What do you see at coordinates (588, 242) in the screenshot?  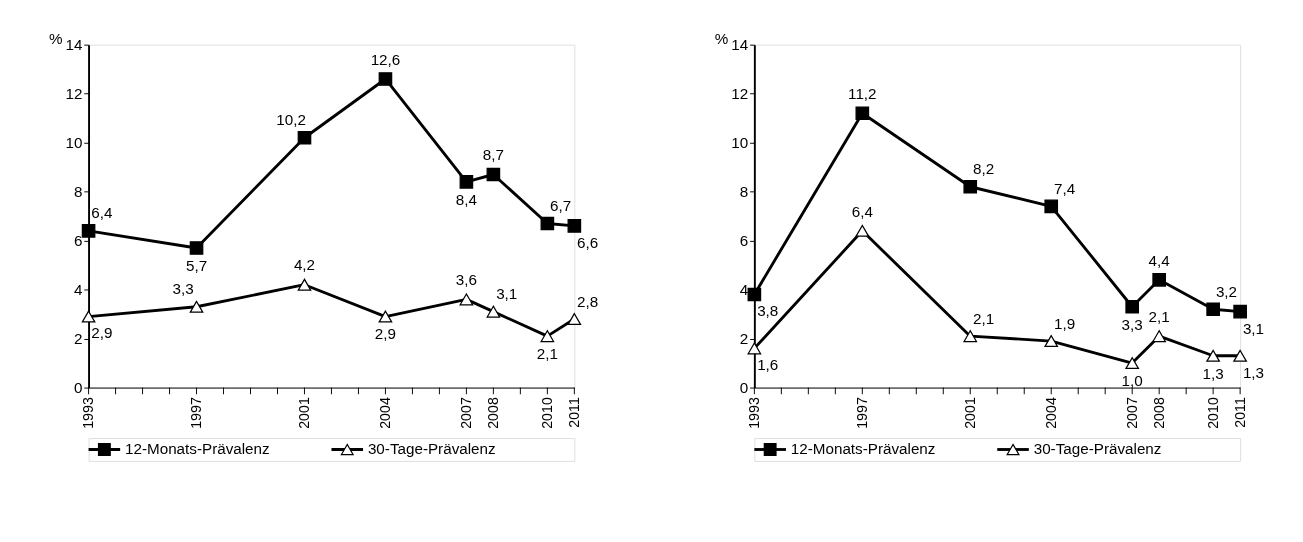 I see `data-label: 6,6` at bounding box center [588, 242].